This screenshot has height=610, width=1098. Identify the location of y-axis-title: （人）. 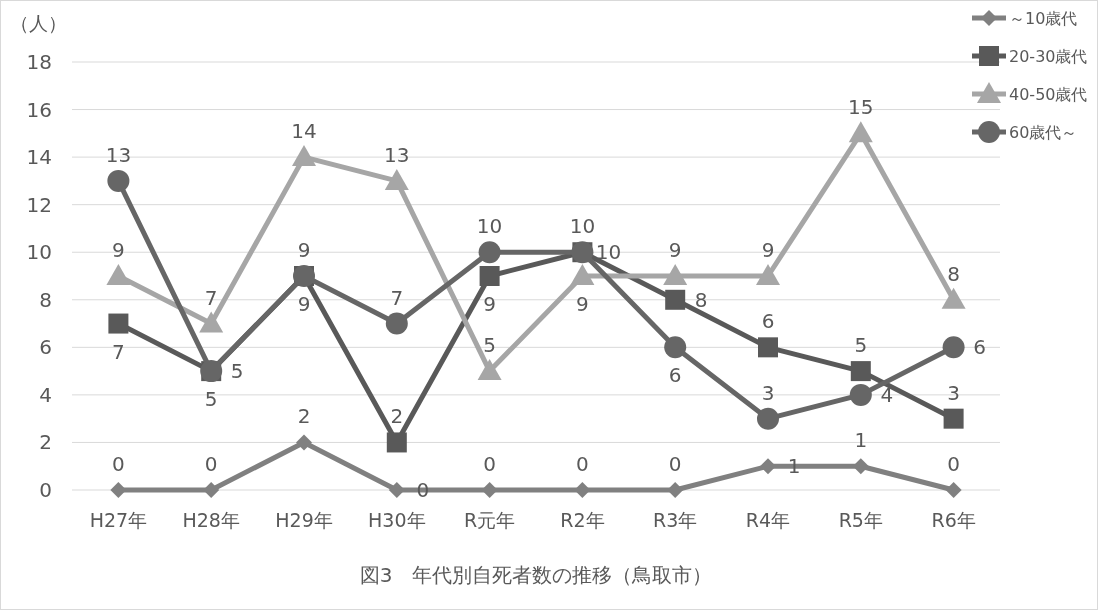
(38, 23).